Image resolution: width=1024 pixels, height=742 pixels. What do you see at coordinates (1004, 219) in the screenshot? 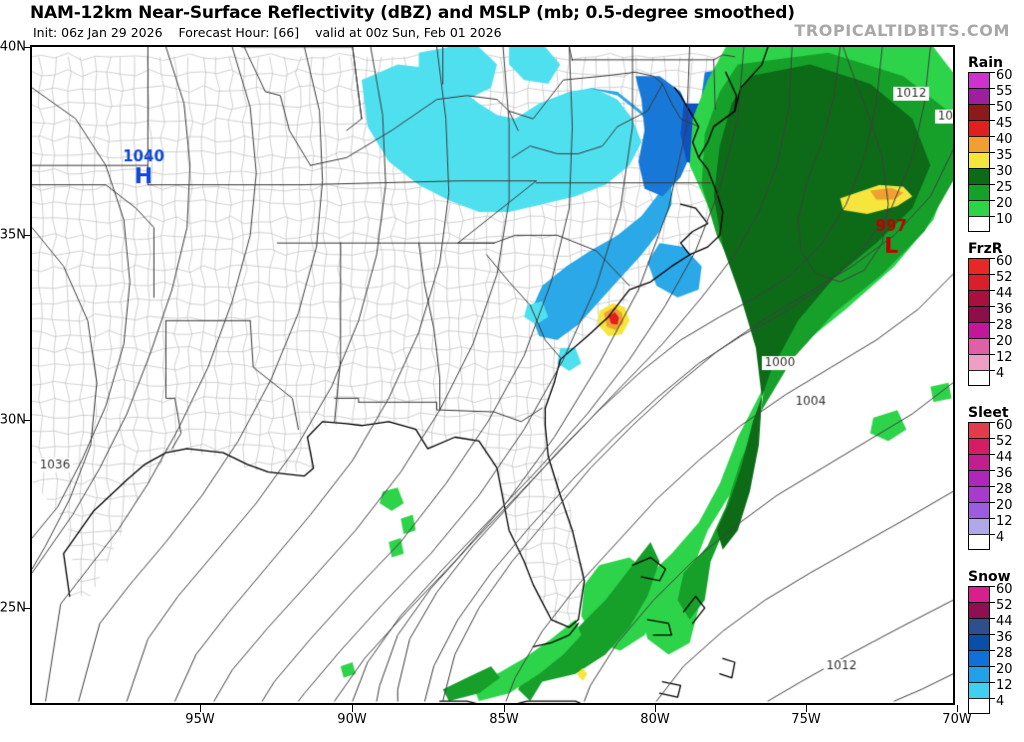
I see `legend-value-label: 10` at bounding box center [1004, 219].